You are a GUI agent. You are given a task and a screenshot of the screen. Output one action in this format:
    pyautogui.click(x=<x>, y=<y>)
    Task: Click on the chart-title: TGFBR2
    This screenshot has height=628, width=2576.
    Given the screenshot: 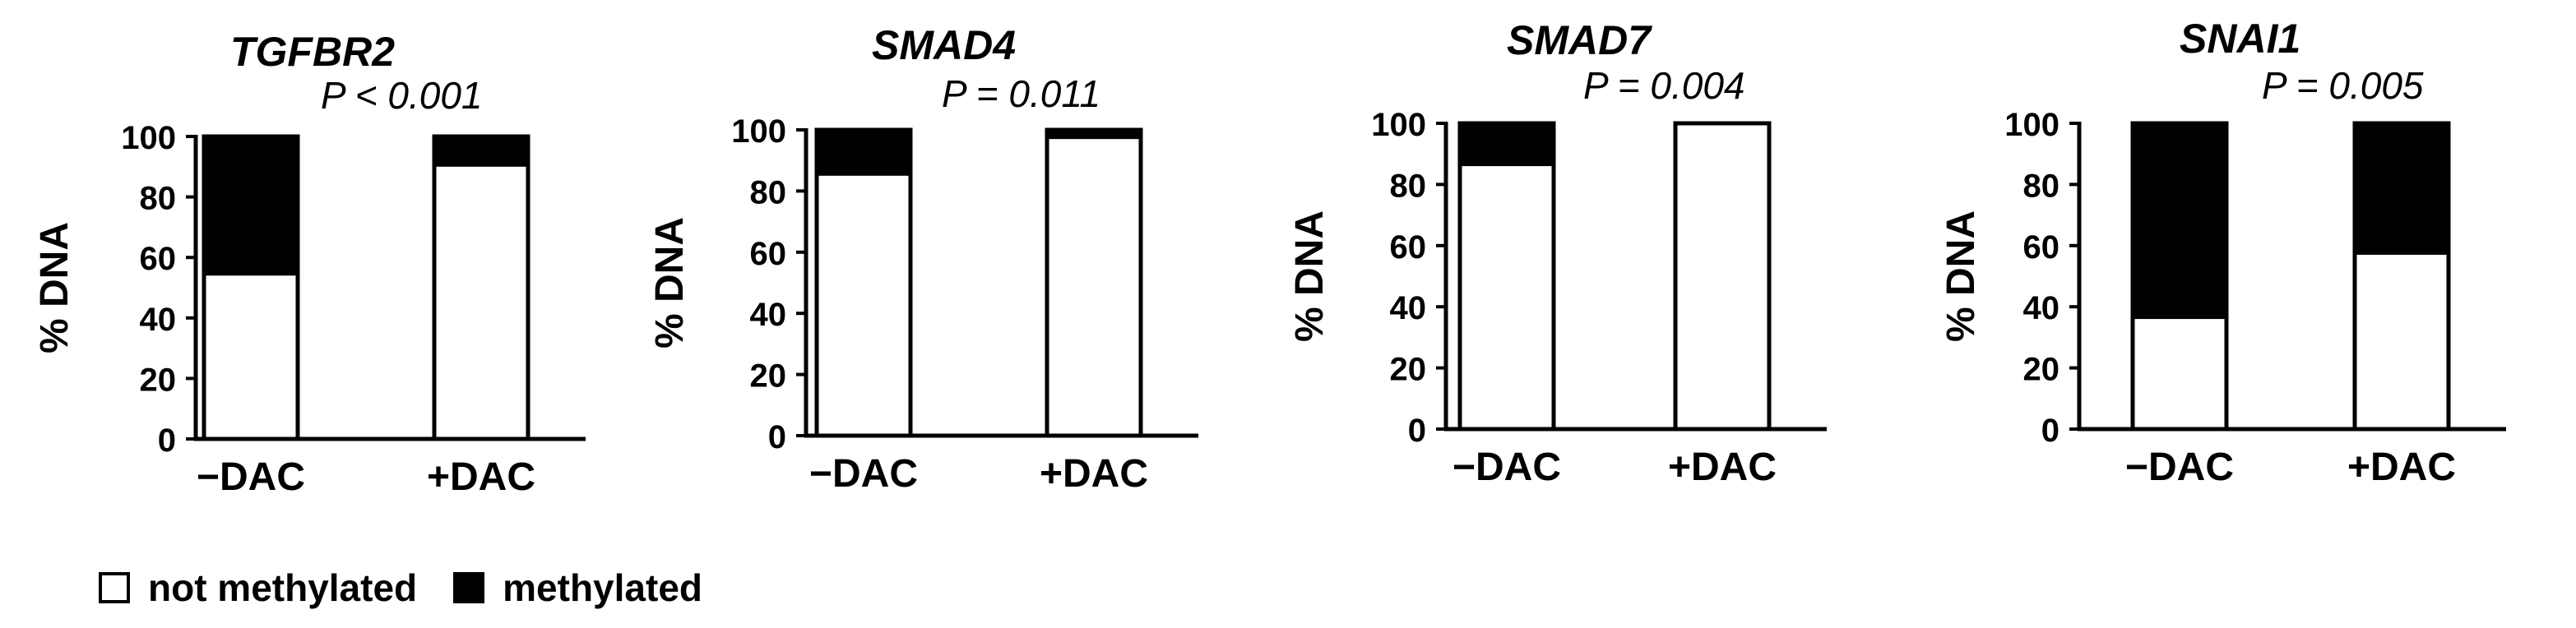 What is the action you would take?
    pyautogui.click(x=312, y=52)
    